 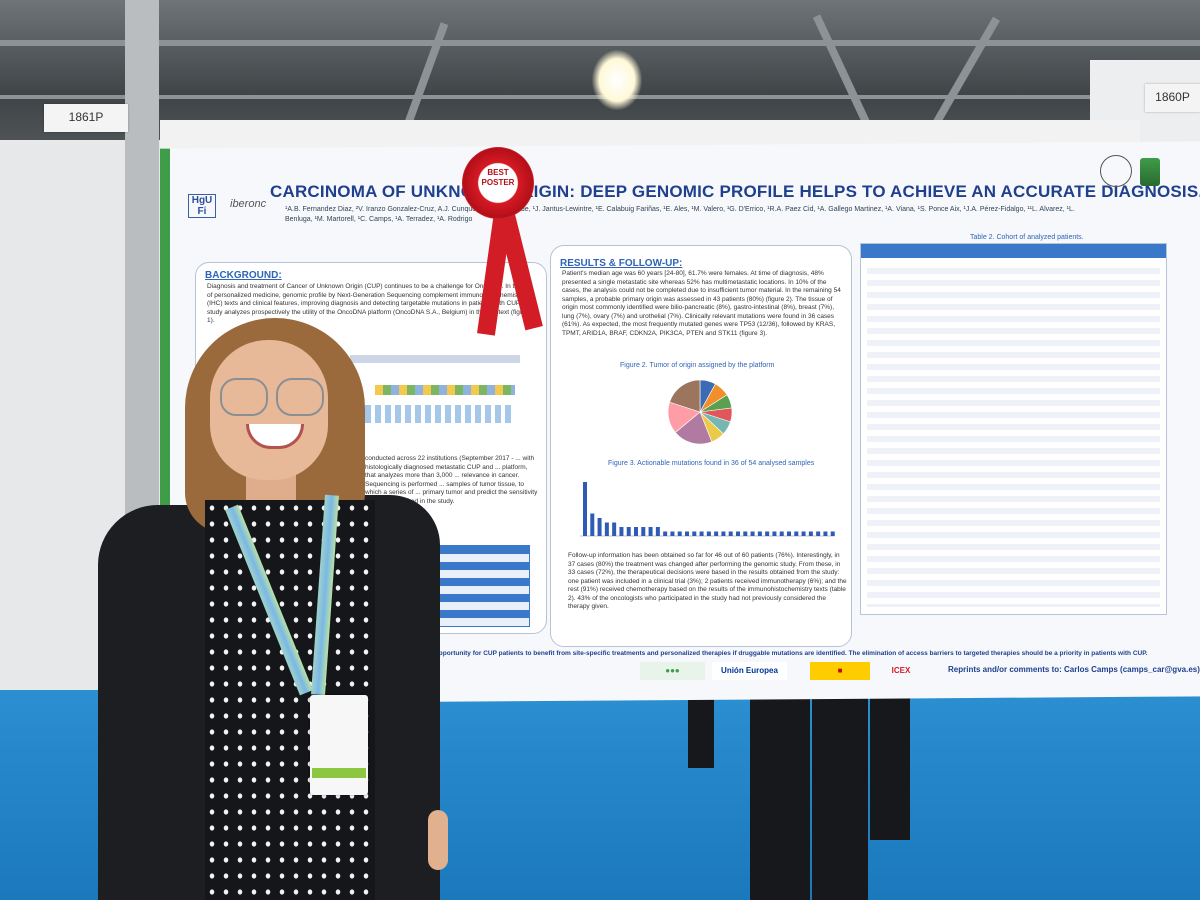 I want to click on ceiling-lamp, so click(x=617, y=80).